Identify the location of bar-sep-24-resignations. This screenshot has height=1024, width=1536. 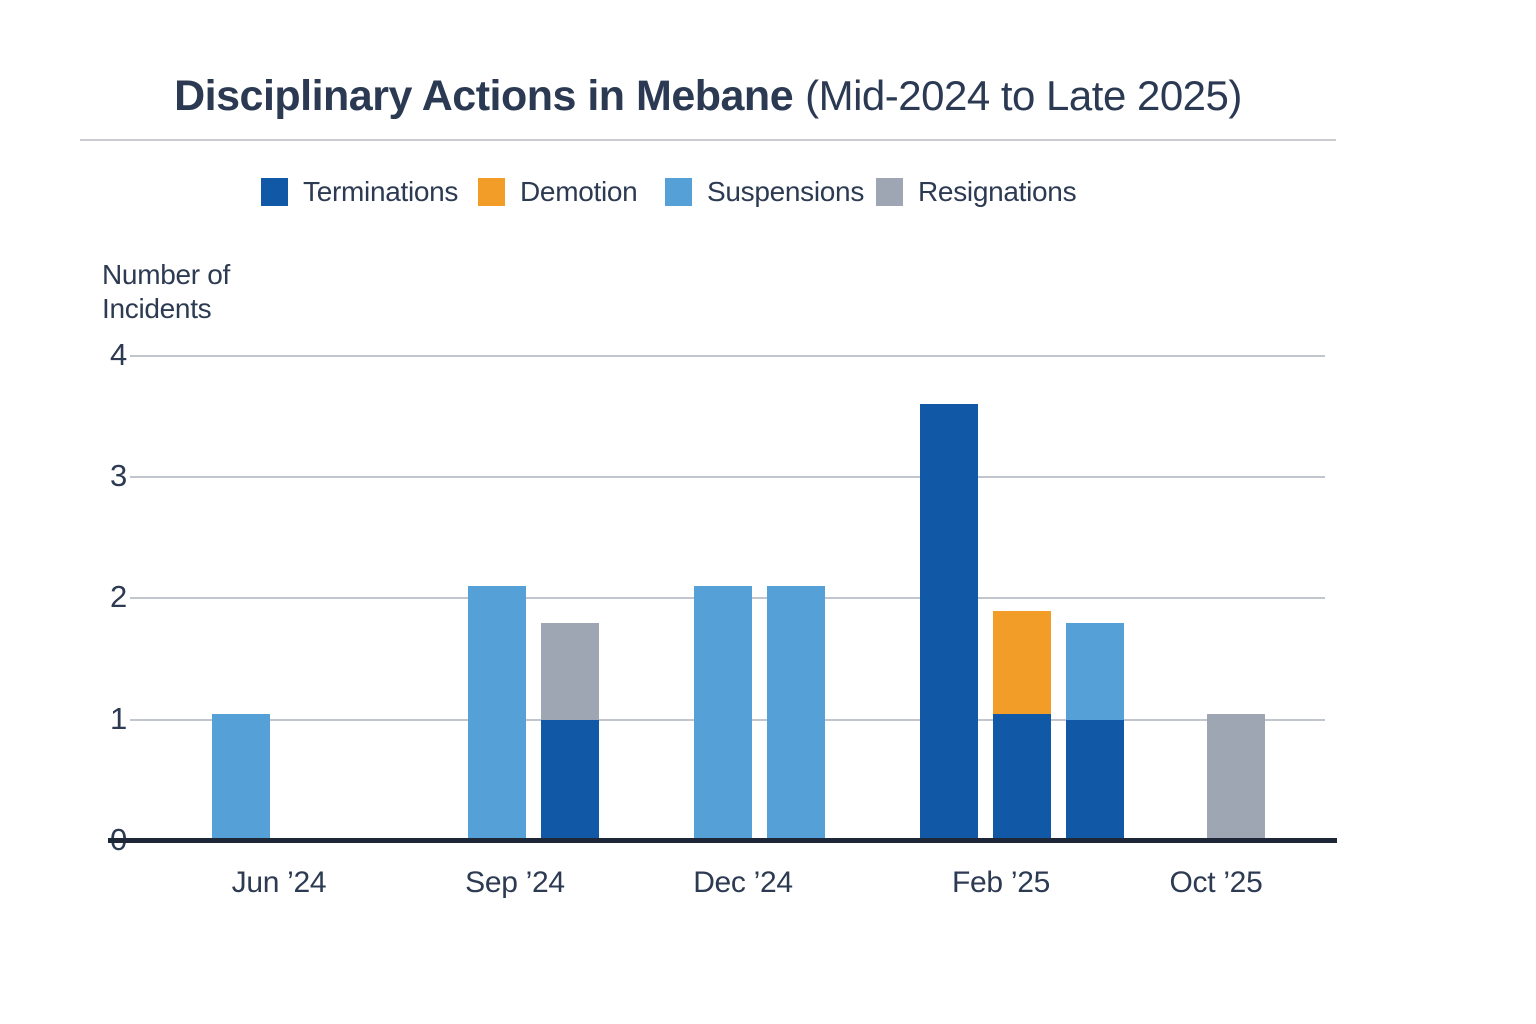
(570, 671).